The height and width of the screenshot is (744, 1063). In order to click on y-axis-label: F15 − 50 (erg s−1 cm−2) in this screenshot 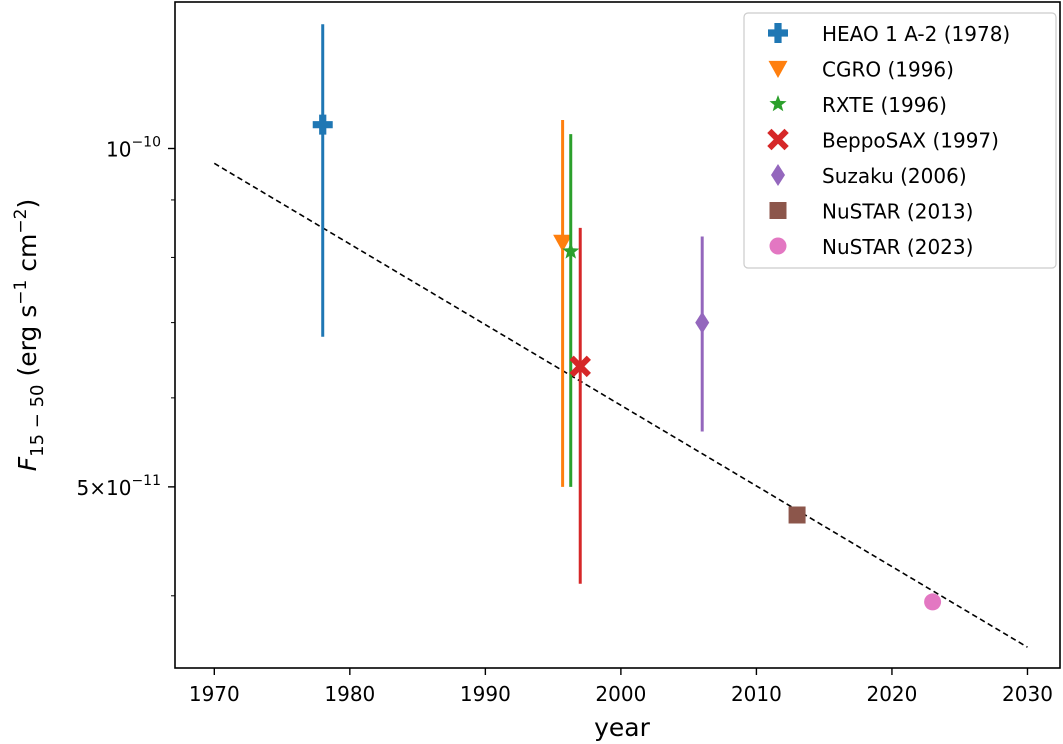, I will do `click(29, 335)`.